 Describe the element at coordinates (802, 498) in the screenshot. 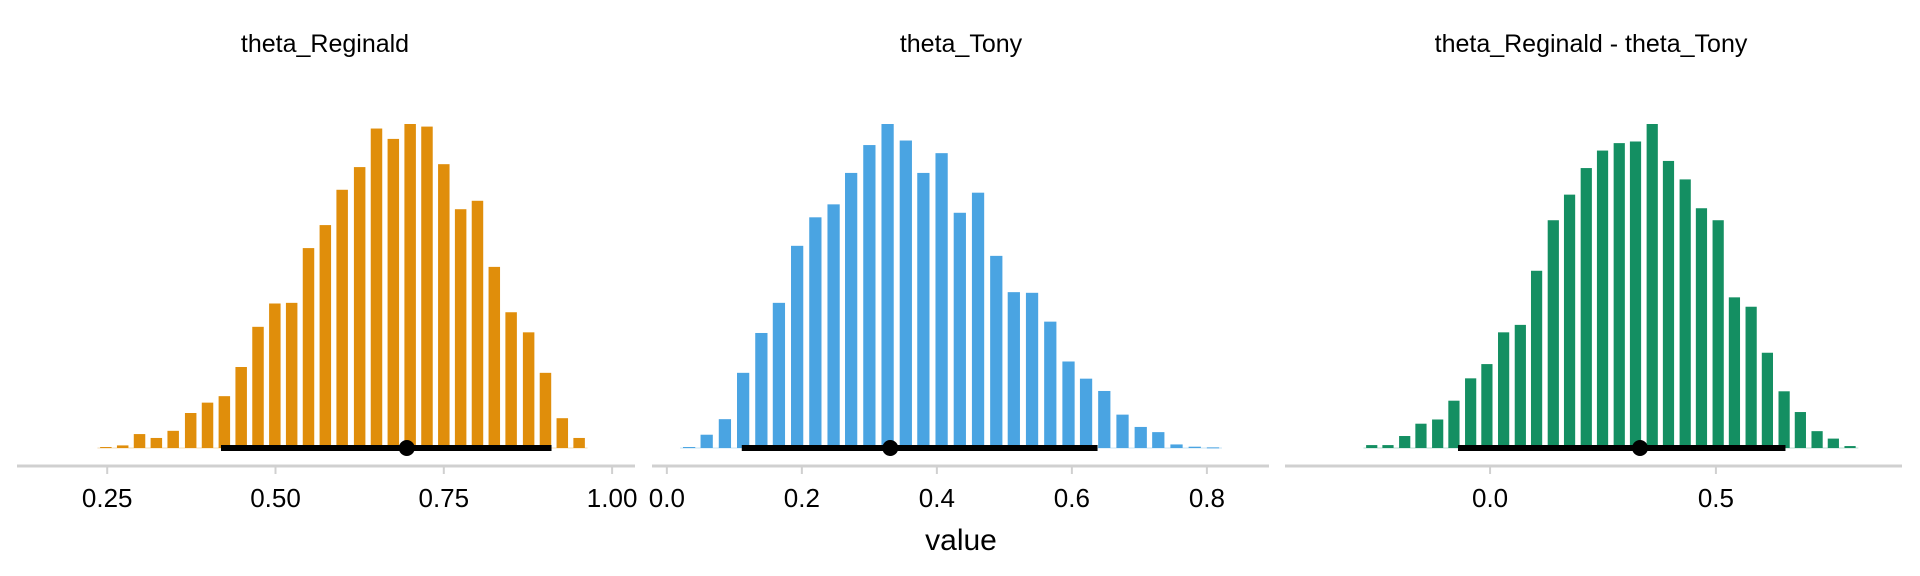

I see `x-tick-label: 0.2` at that location.